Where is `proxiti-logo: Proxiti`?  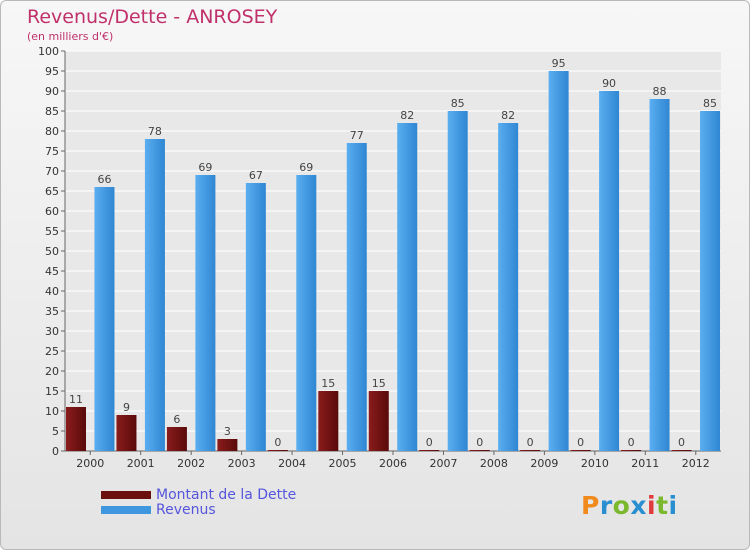 proxiti-logo: Proxiti is located at coordinates (629, 505).